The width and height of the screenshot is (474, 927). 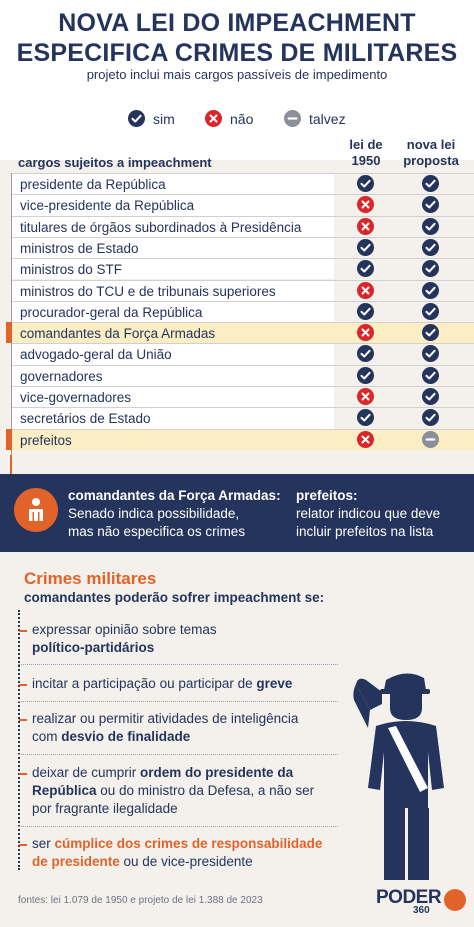 I want to click on table-row: vice-governadores, so click(x=237, y=397).